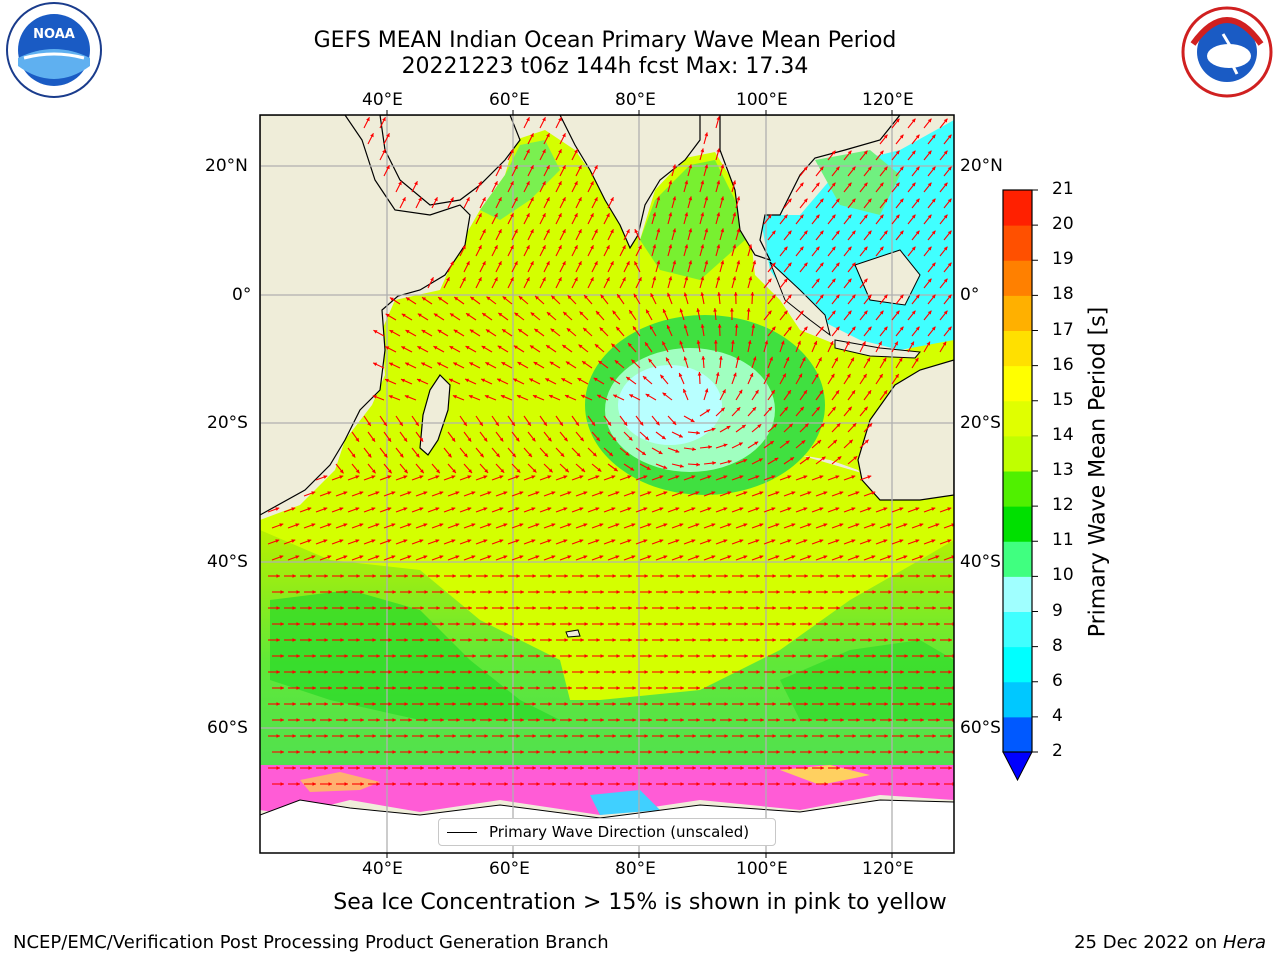 This screenshot has height=960, width=1280. Describe the element at coordinates (1063, 434) in the screenshot. I see `colorbar-tick-label: 14` at that location.